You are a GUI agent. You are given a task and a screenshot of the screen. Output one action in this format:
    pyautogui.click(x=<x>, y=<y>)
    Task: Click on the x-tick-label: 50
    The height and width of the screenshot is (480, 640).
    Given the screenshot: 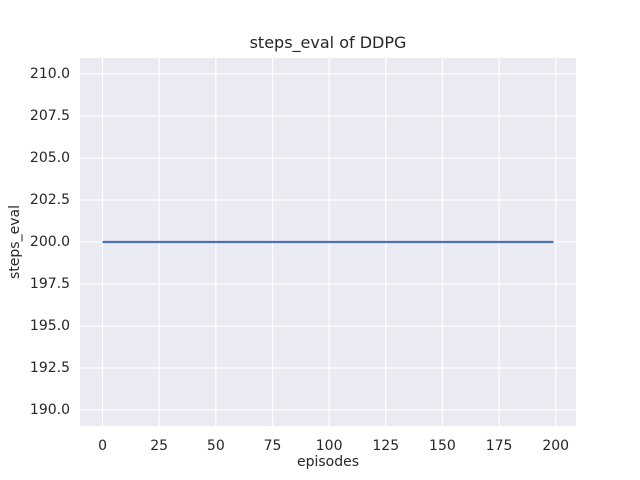 What is the action you would take?
    pyautogui.click(x=215, y=446)
    